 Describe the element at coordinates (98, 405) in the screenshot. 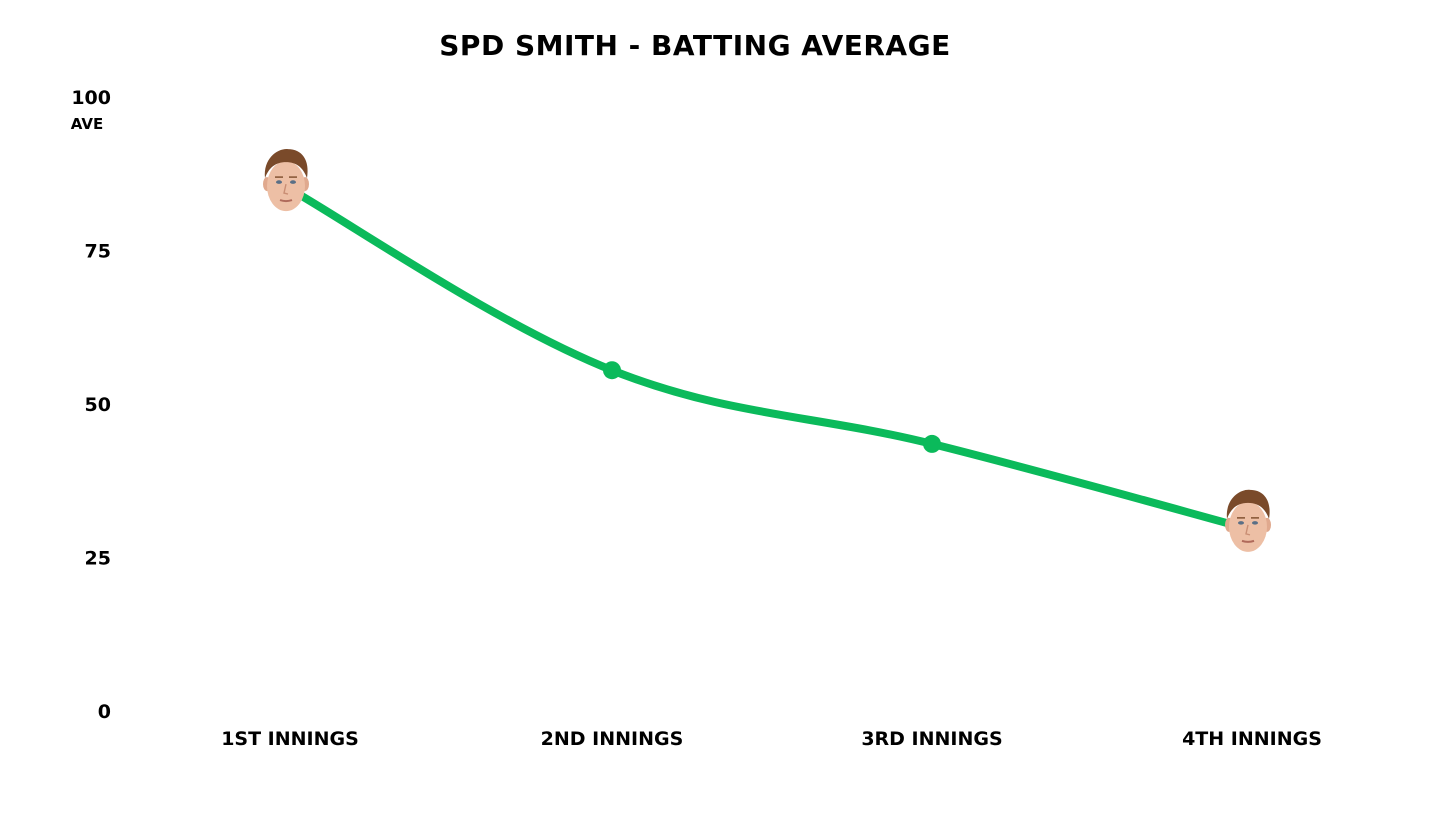

I see `y-tick-label: 50` at that location.